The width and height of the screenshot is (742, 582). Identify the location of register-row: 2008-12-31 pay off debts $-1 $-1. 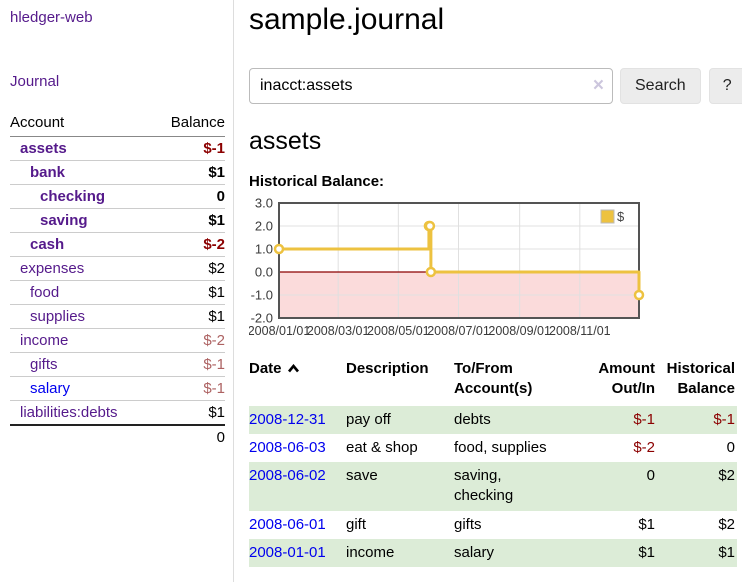
(493, 419).